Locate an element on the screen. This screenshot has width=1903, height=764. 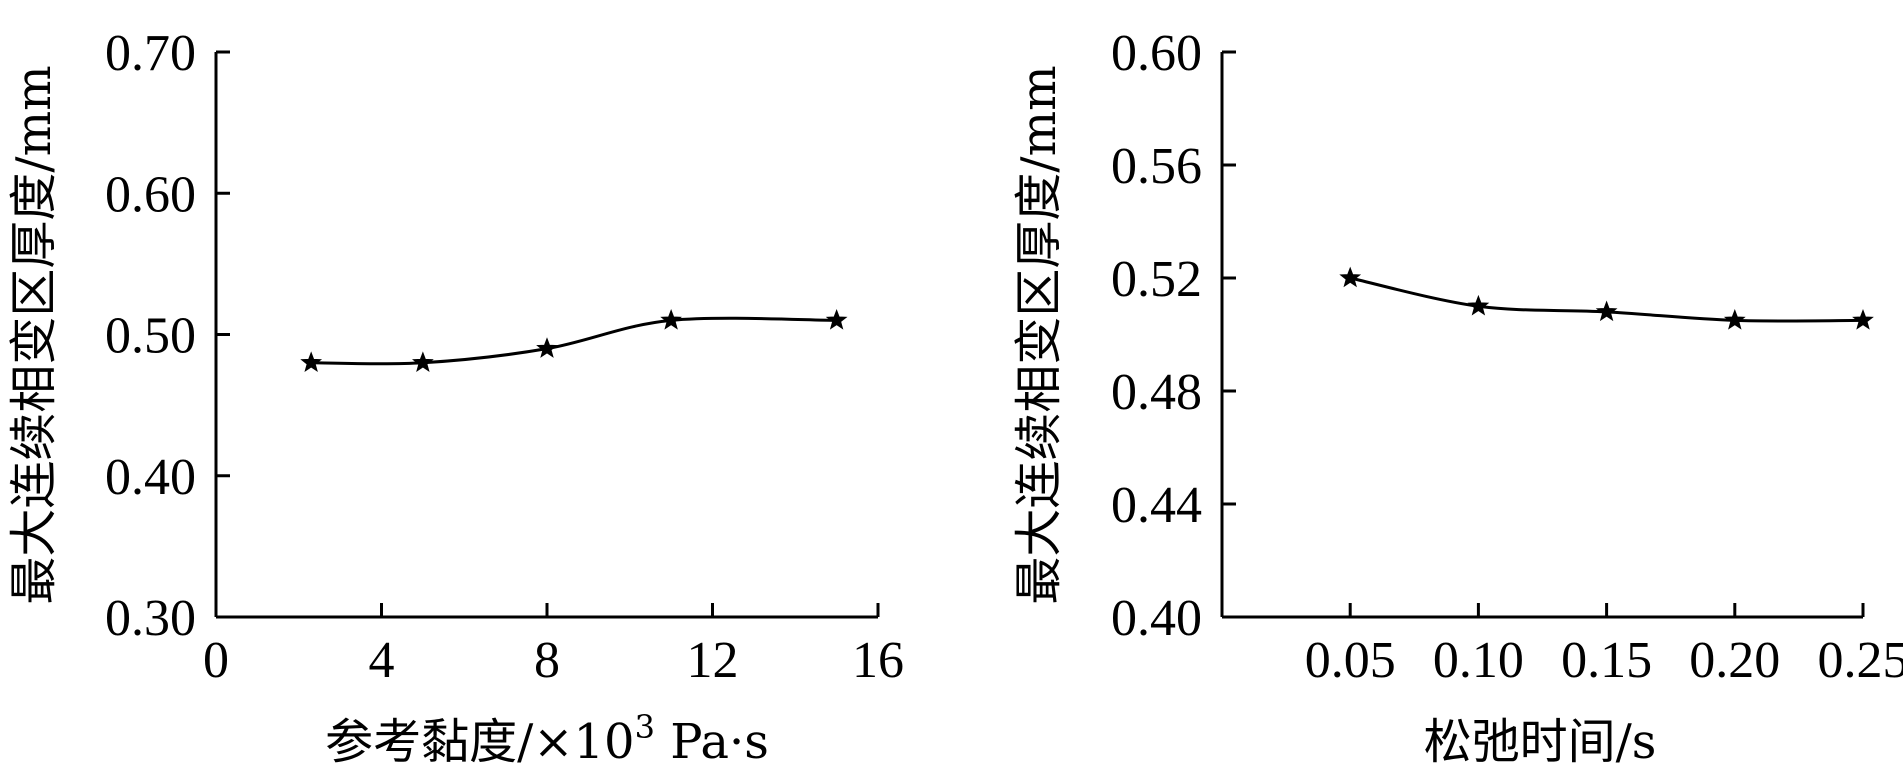
y-tick-label: 0.52 is located at coordinates (1156, 279).